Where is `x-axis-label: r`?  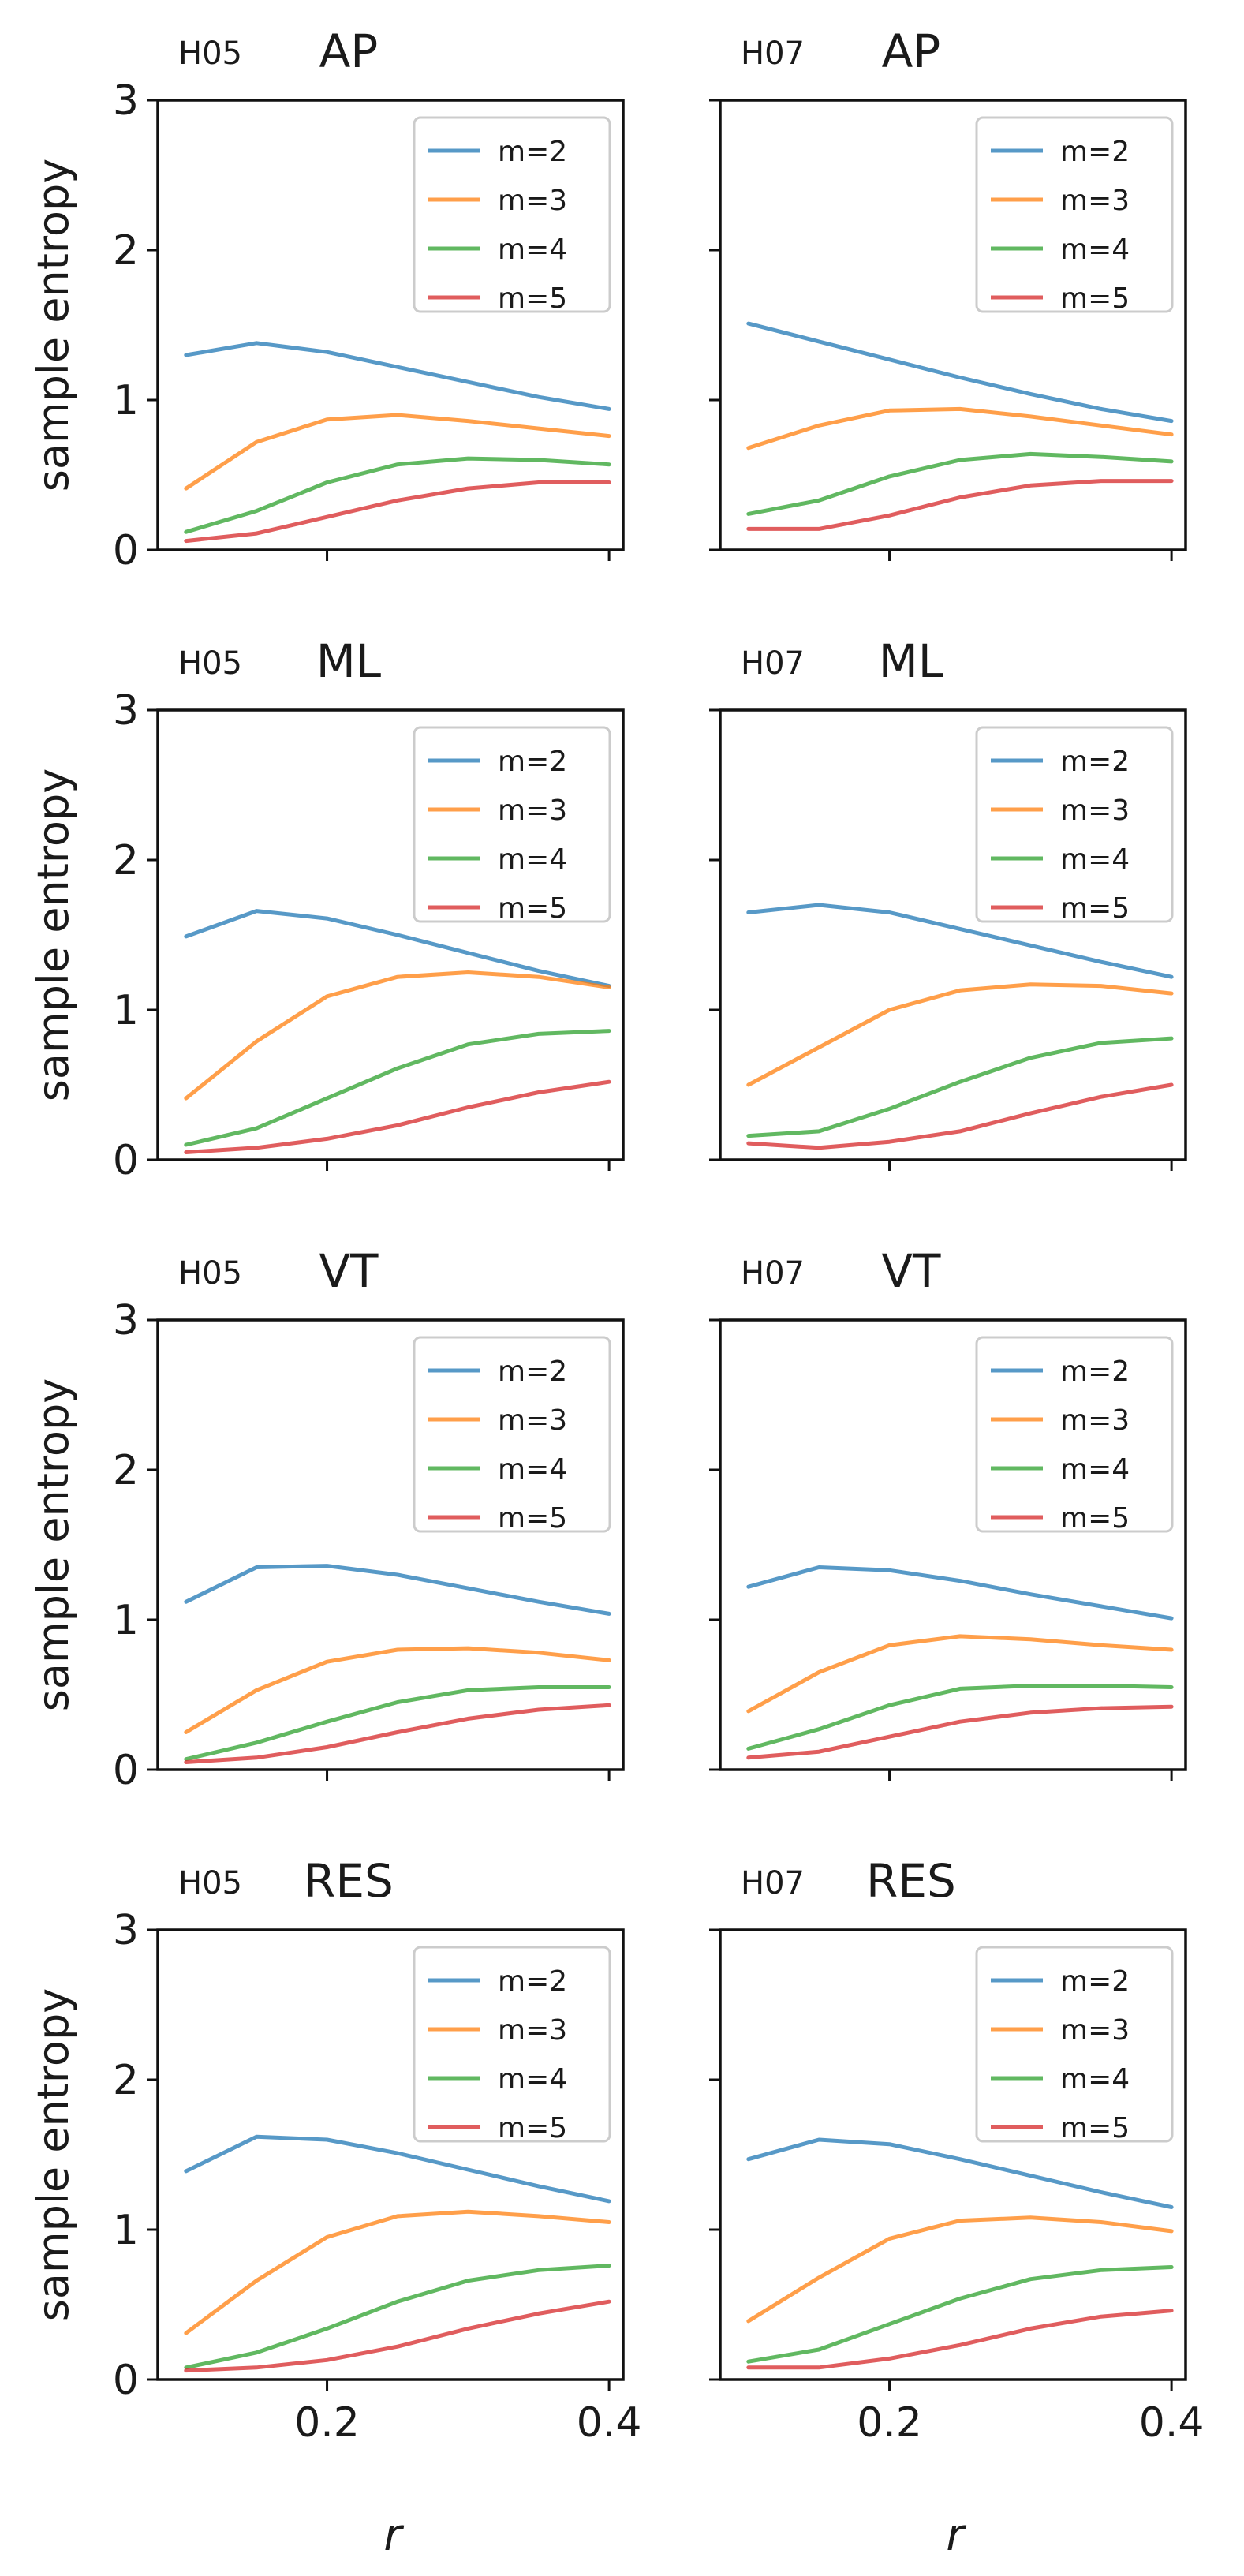
x-axis-label: r is located at coordinates (393, 2535).